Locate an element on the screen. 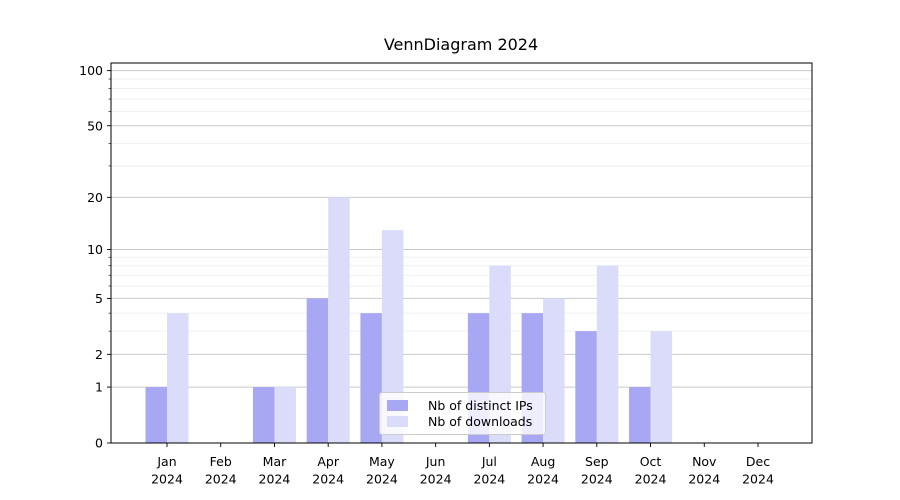 The height and width of the screenshot is (500, 900). y-tick-label: 20 is located at coordinates (95, 197).